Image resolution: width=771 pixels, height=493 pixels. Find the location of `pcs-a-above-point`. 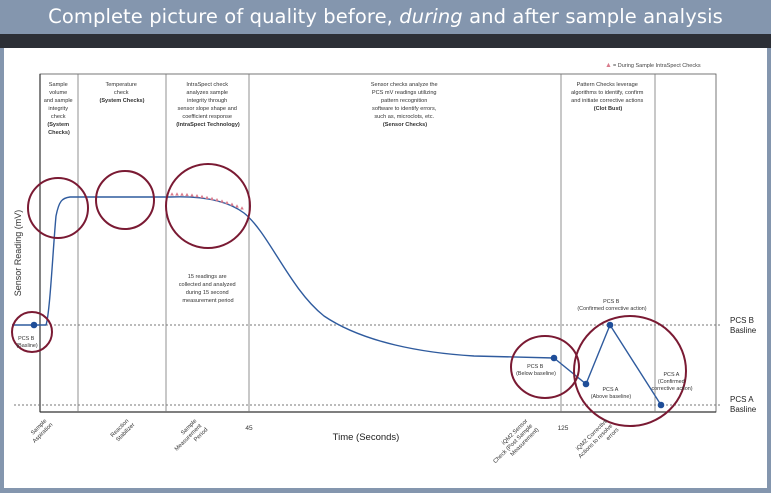

pcs-a-above-point is located at coordinates (586, 384).